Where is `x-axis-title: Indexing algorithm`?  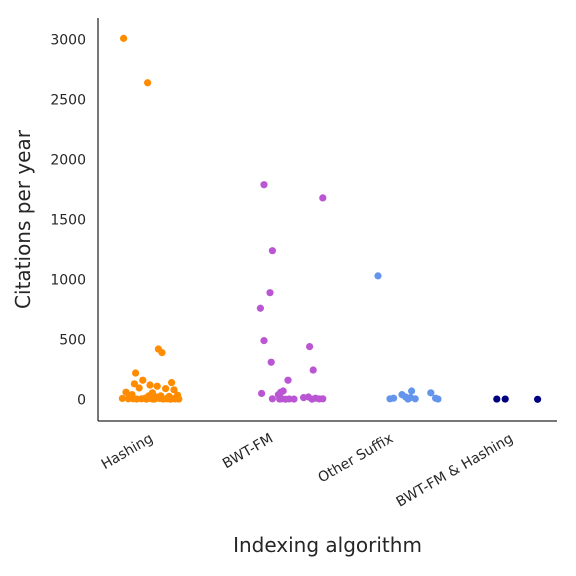 x-axis-title: Indexing algorithm is located at coordinates (327, 545).